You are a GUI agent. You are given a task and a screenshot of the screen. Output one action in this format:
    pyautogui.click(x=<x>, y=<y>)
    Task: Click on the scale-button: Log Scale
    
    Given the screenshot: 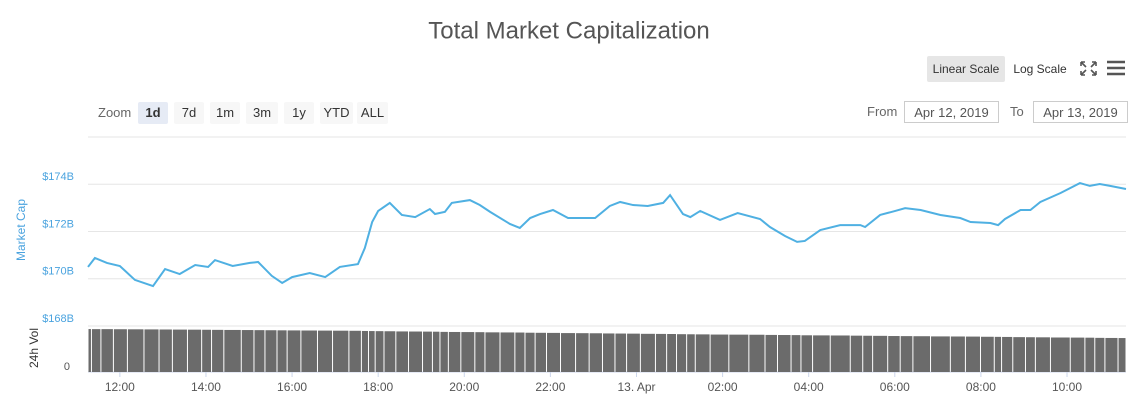 What is the action you would take?
    pyautogui.click(x=1040, y=69)
    